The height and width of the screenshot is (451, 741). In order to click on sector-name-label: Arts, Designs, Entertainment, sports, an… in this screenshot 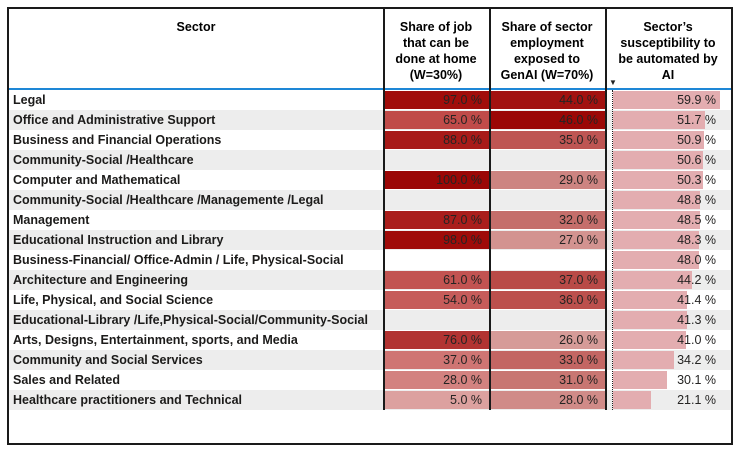, I will do `click(155, 340)`.